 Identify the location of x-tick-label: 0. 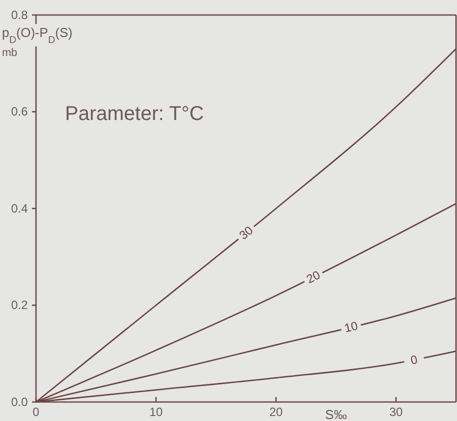
(36, 411).